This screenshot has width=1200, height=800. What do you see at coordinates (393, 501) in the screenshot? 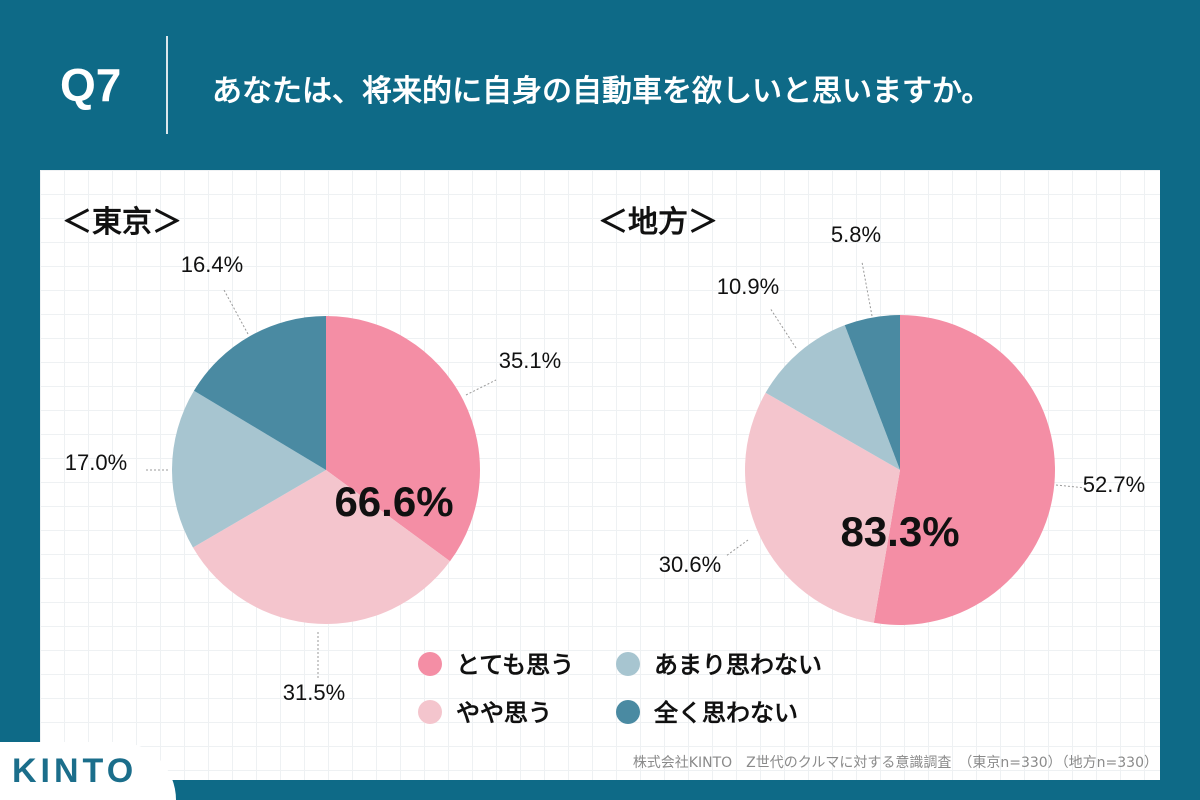
I see `pie-tokyo-total-label: 66.6%` at bounding box center [393, 501].